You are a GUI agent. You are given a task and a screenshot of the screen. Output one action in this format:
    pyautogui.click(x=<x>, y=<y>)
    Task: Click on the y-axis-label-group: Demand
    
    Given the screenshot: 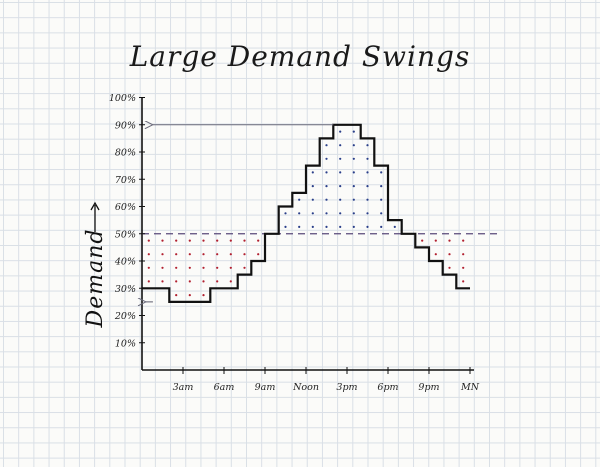 What is the action you would take?
    pyautogui.click(x=95, y=265)
    